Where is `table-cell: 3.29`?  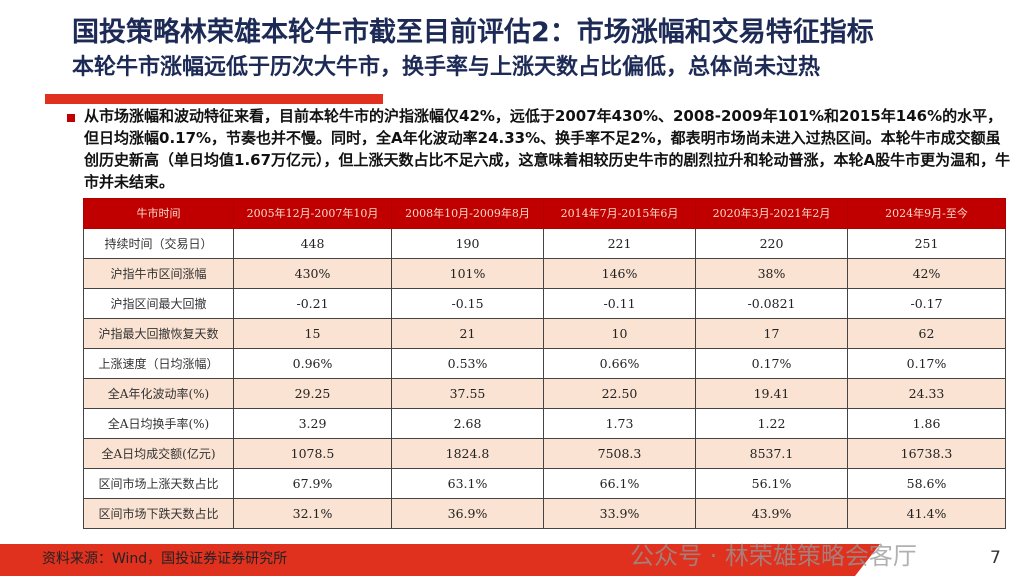
table-cell: 3.29 is located at coordinates (312, 423).